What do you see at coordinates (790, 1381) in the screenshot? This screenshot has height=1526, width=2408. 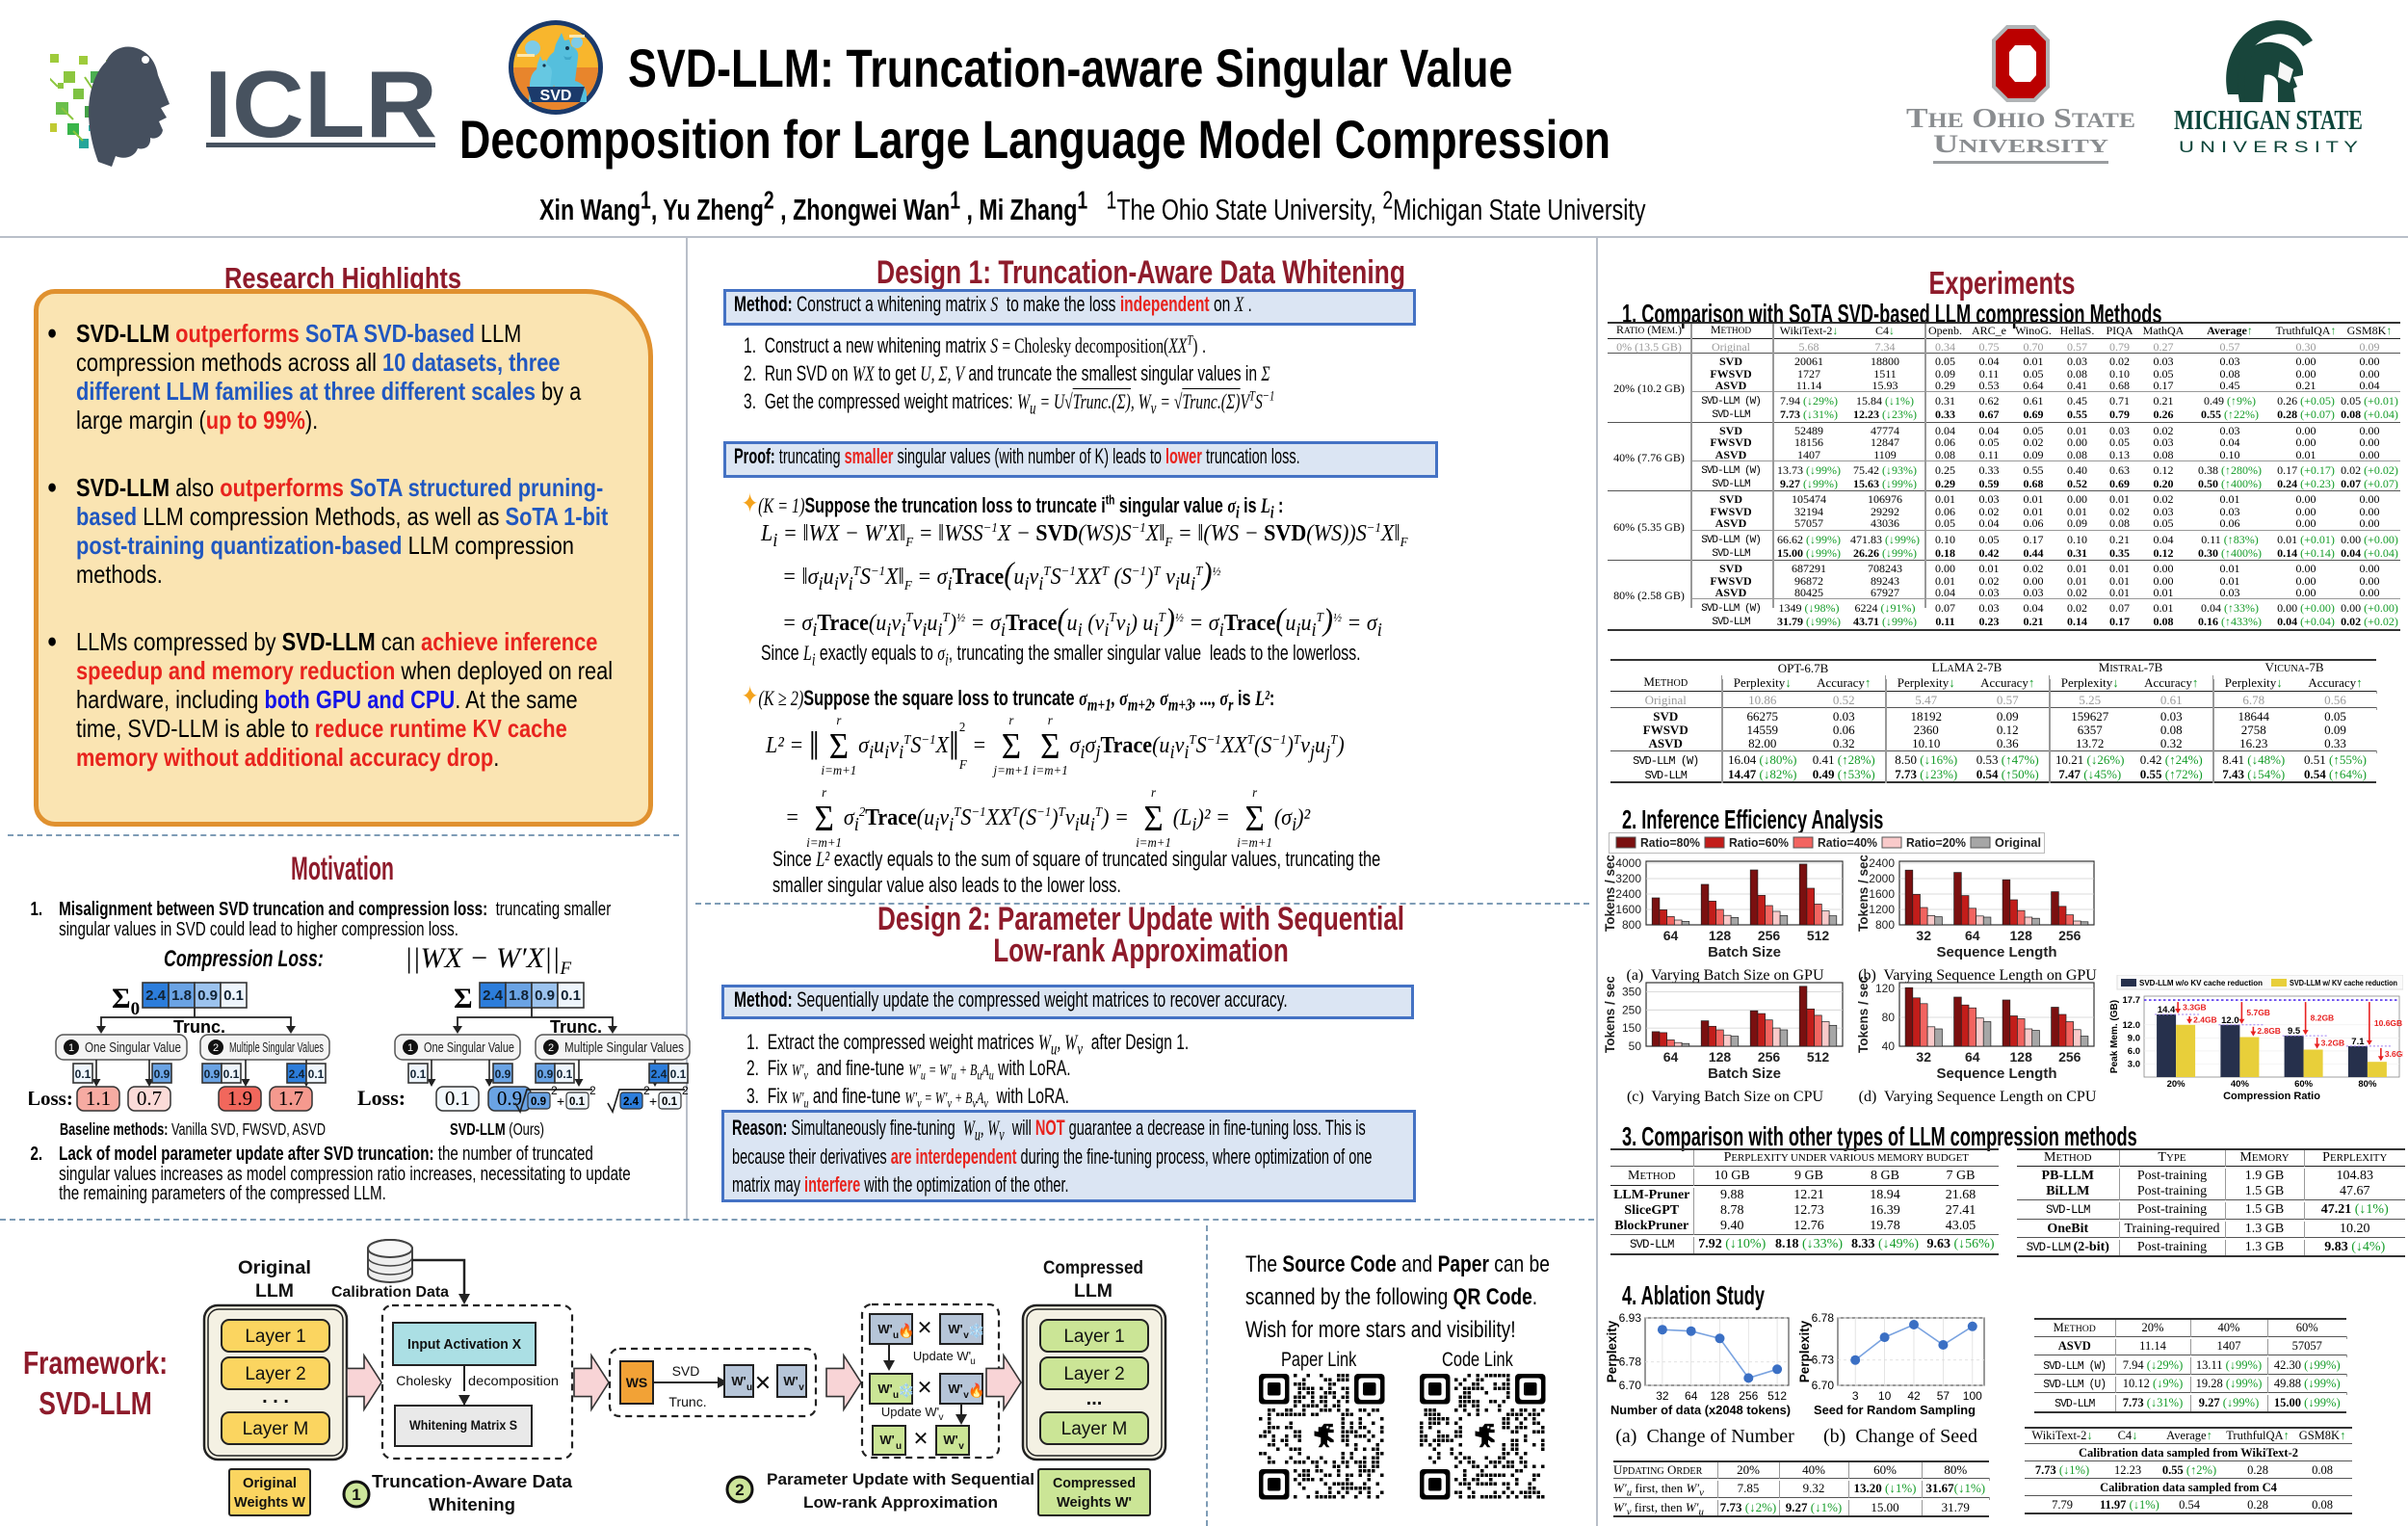 I see `svg-text: W'` at bounding box center [790, 1381].